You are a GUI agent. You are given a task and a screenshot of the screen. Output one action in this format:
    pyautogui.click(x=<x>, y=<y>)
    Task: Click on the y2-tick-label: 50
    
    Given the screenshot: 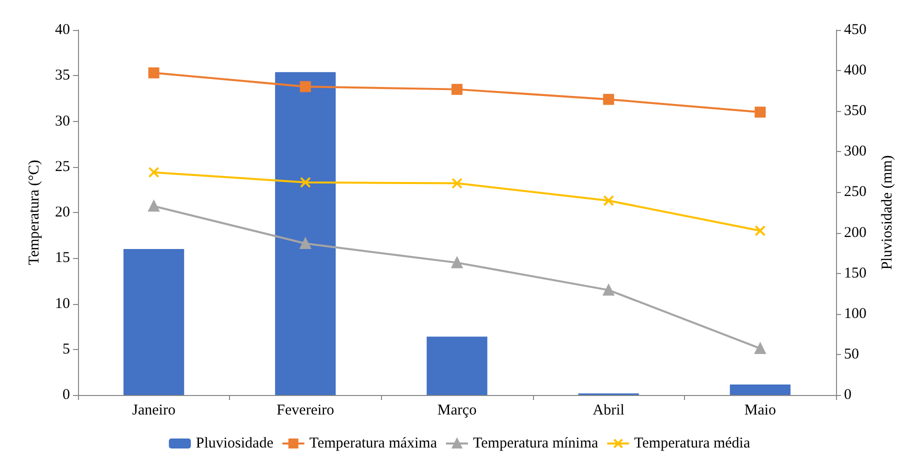 What is the action you would take?
    pyautogui.click(x=851, y=354)
    